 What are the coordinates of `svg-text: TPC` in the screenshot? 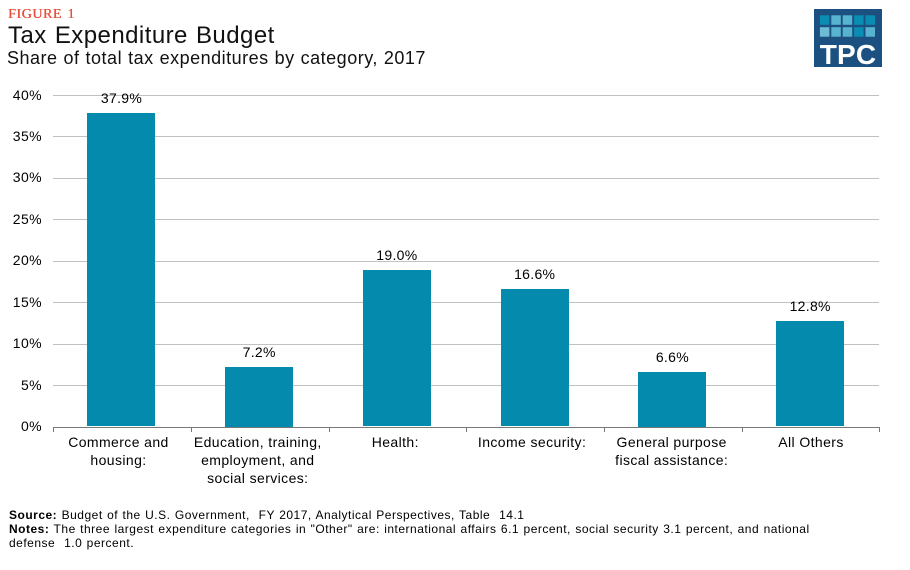 It's located at (848, 53).